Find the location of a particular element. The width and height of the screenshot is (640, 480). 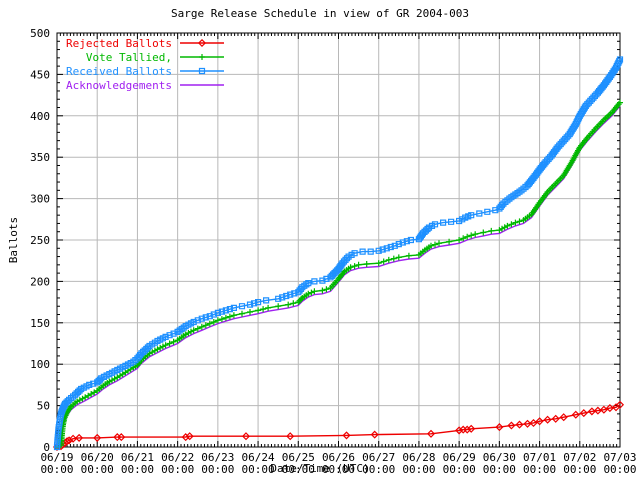

legend-row-received-ballots: Received Ballots is located at coordinates (141, 71).